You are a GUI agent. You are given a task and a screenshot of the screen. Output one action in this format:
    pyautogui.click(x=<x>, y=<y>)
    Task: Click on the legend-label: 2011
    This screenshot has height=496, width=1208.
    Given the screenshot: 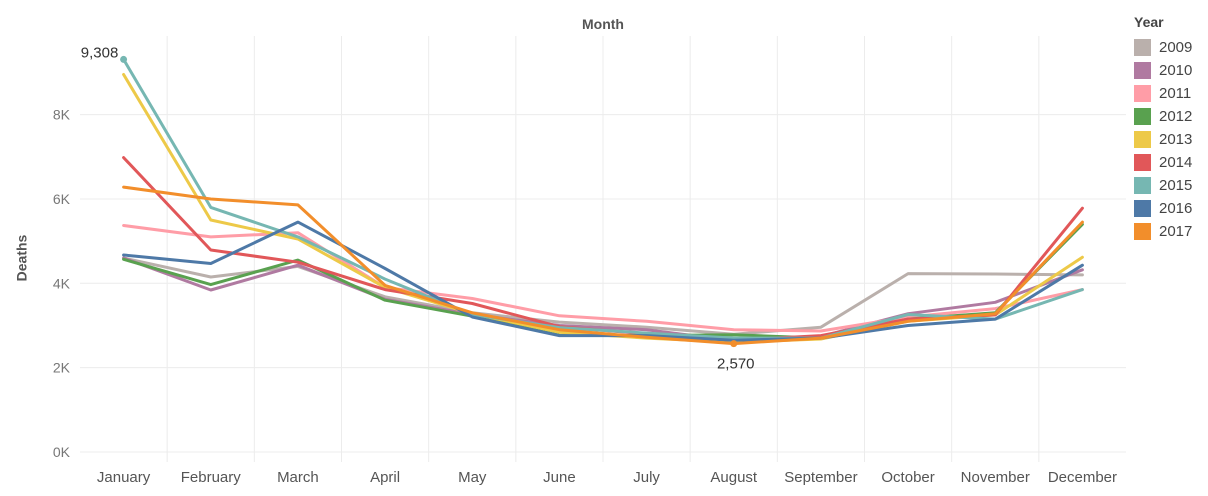 What is the action you would take?
    pyautogui.click(x=1175, y=93)
    